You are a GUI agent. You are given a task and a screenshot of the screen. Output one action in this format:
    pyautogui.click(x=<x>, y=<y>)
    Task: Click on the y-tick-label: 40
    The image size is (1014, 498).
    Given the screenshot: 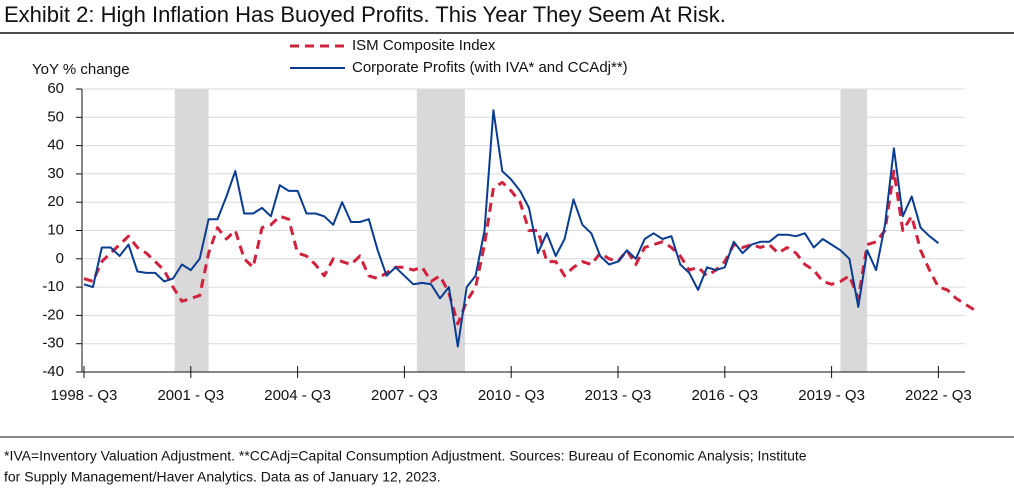 What is the action you would take?
    pyautogui.click(x=55, y=145)
    